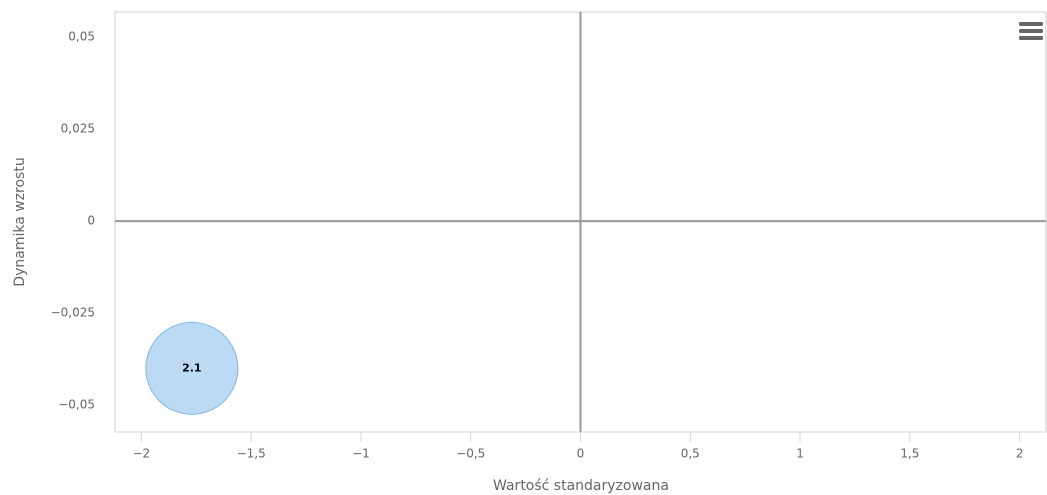 This screenshot has width=1047, height=495. I want to click on y-tick-label: −0,025, so click(73, 313).